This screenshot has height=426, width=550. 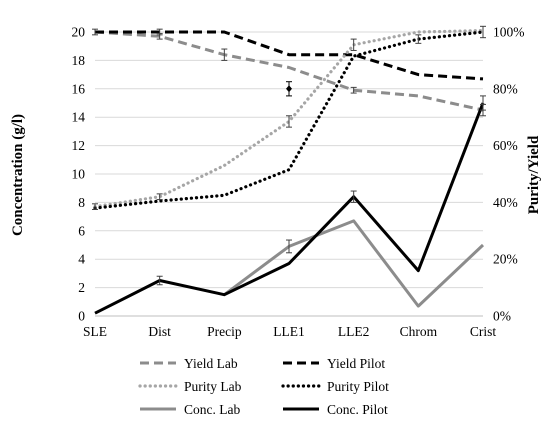 What do you see at coordinates (505, 259) in the screenshot?
I see `y-right-tick-label: 20%` at bounding box center [505, 259].